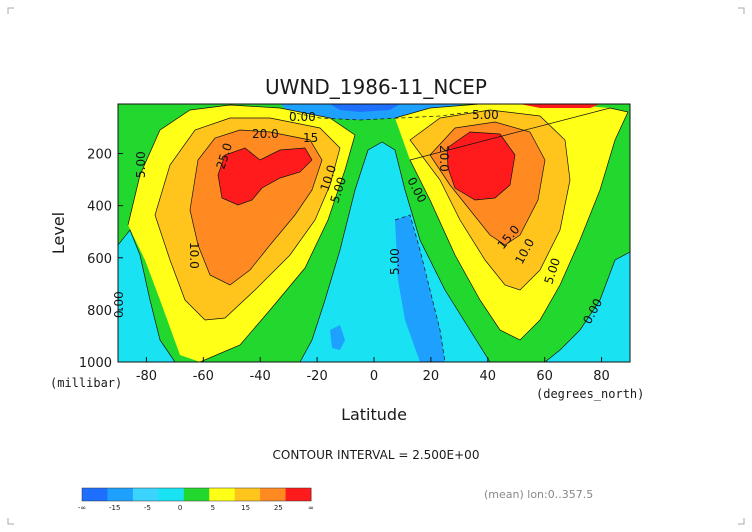 The height and width of the screenshot is (532, 752). I want to click on x-tick-label: -20, so click(316, 376).